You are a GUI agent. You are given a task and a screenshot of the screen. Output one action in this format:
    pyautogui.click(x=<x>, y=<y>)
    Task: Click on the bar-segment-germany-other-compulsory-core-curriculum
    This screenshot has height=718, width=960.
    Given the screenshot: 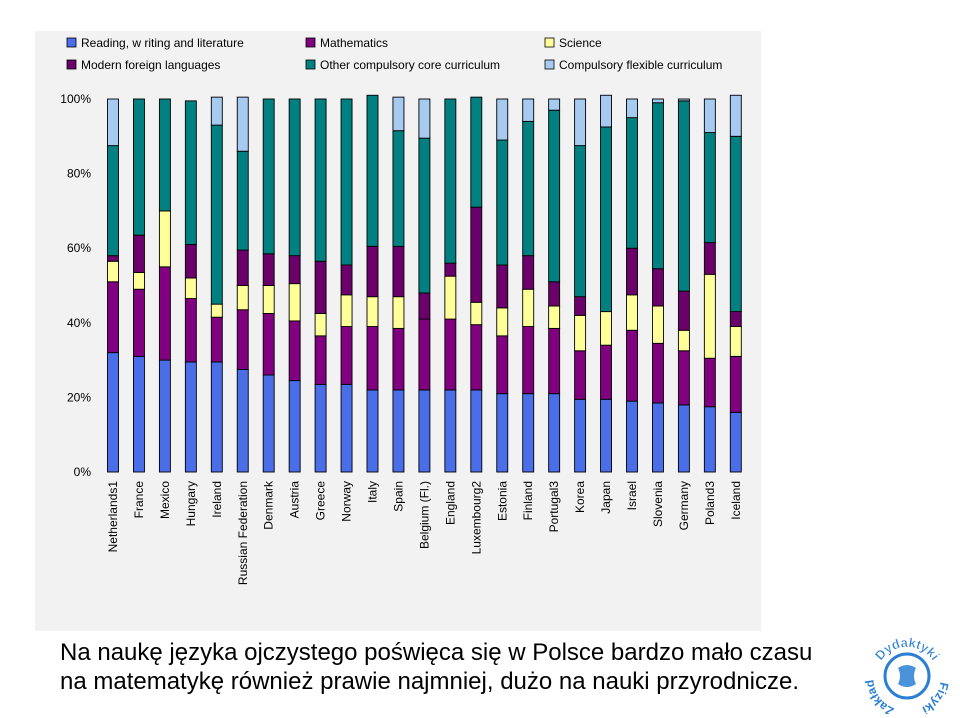 What is the action you would take?
    pyautogui.click(x=683, y=196)
    